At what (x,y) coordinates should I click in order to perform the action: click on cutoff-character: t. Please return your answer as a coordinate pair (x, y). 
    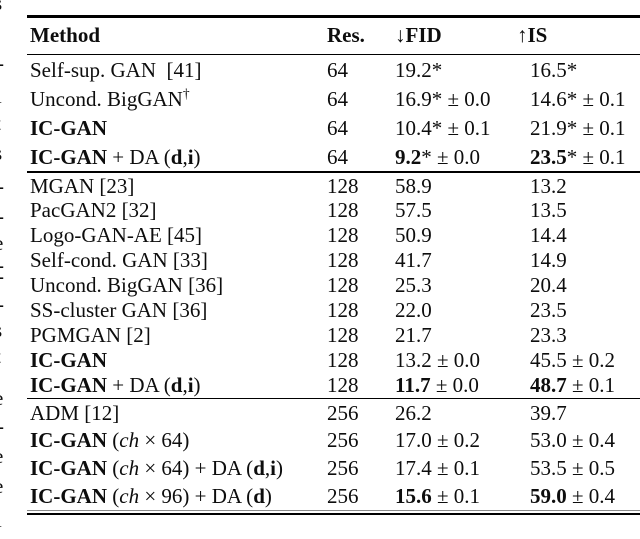
    Looking at the image, I should click on (0, 356).